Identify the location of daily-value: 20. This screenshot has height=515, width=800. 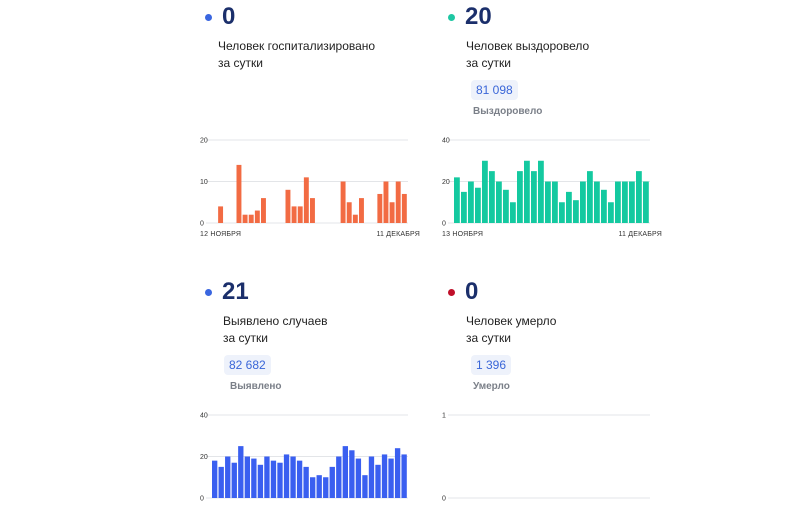
(478, 16).